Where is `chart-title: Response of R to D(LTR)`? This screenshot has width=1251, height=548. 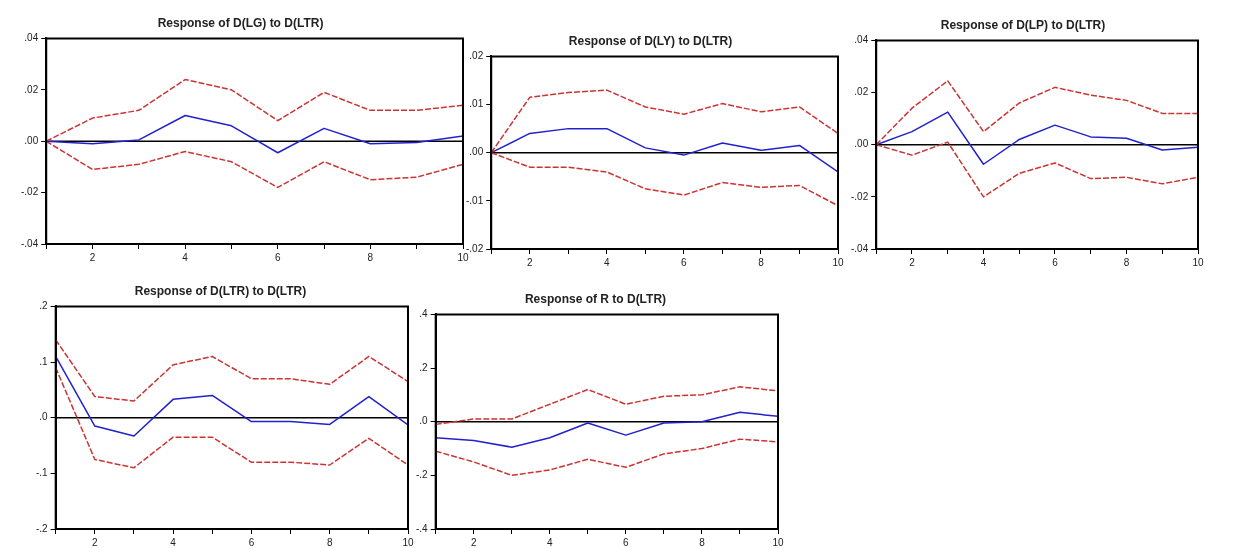 chart-title: Response of R to D(LTR) is located at coordinates (595, 298).